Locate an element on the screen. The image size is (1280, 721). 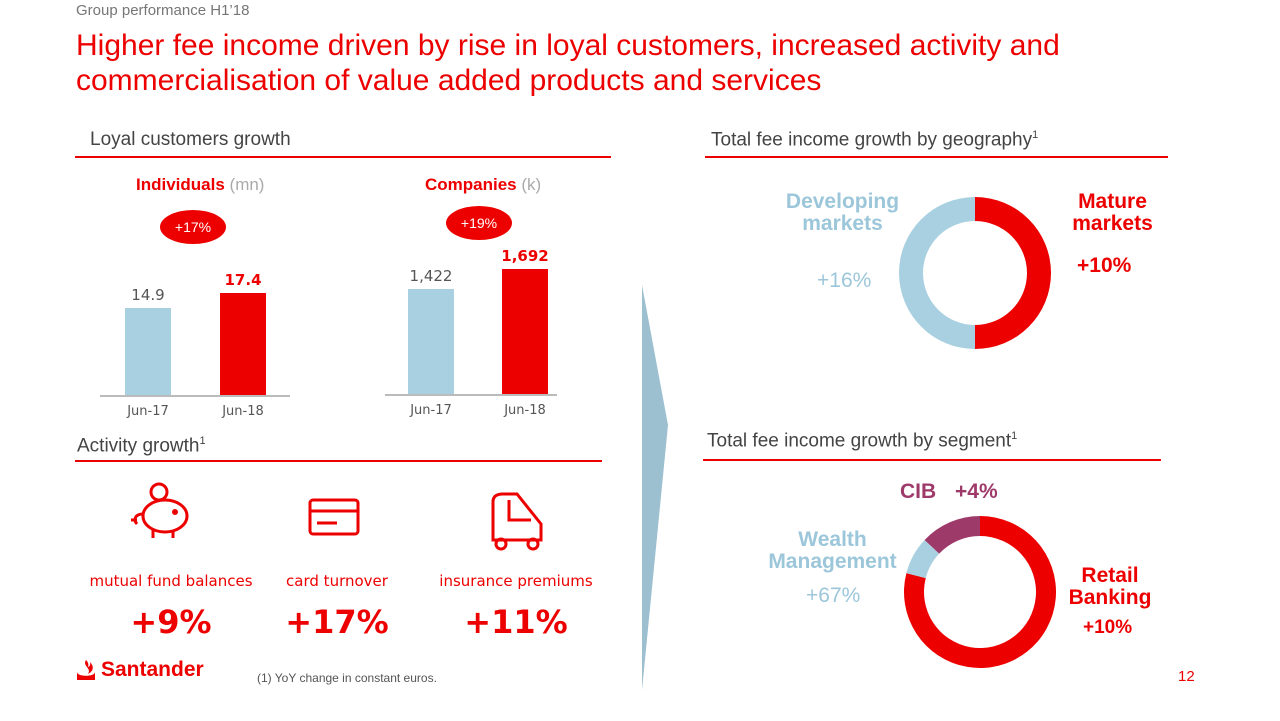
donut-slice-developing-markets is located at coordinates (937, 273).